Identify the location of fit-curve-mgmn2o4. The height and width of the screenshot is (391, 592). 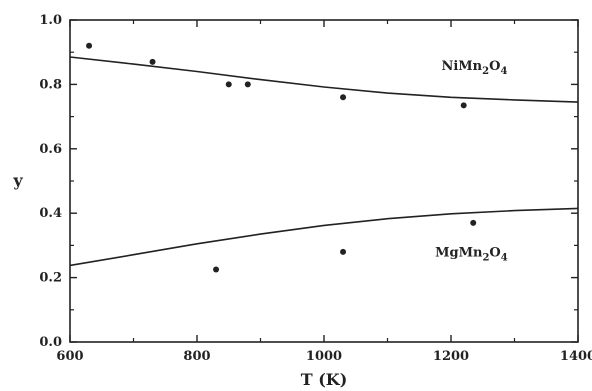
(324, 237).